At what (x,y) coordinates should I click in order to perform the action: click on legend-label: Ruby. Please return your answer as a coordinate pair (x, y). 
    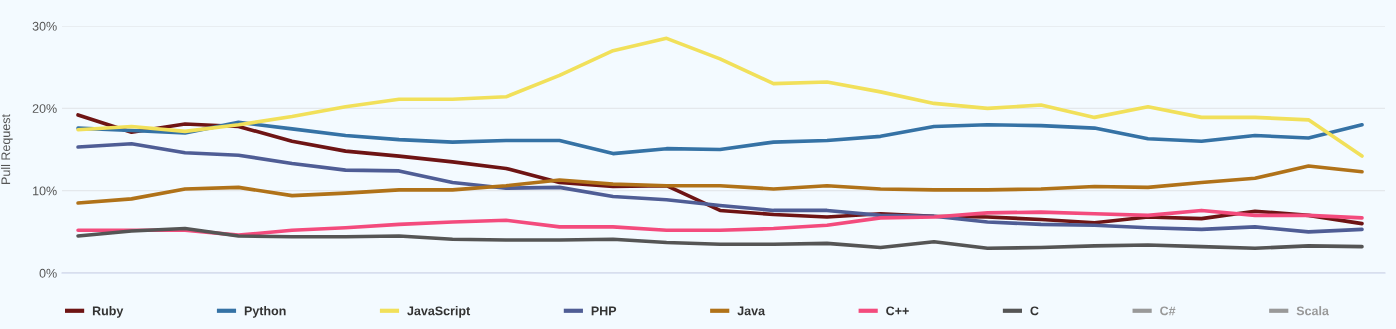
    Looking at the image, I should click on (108, 312).